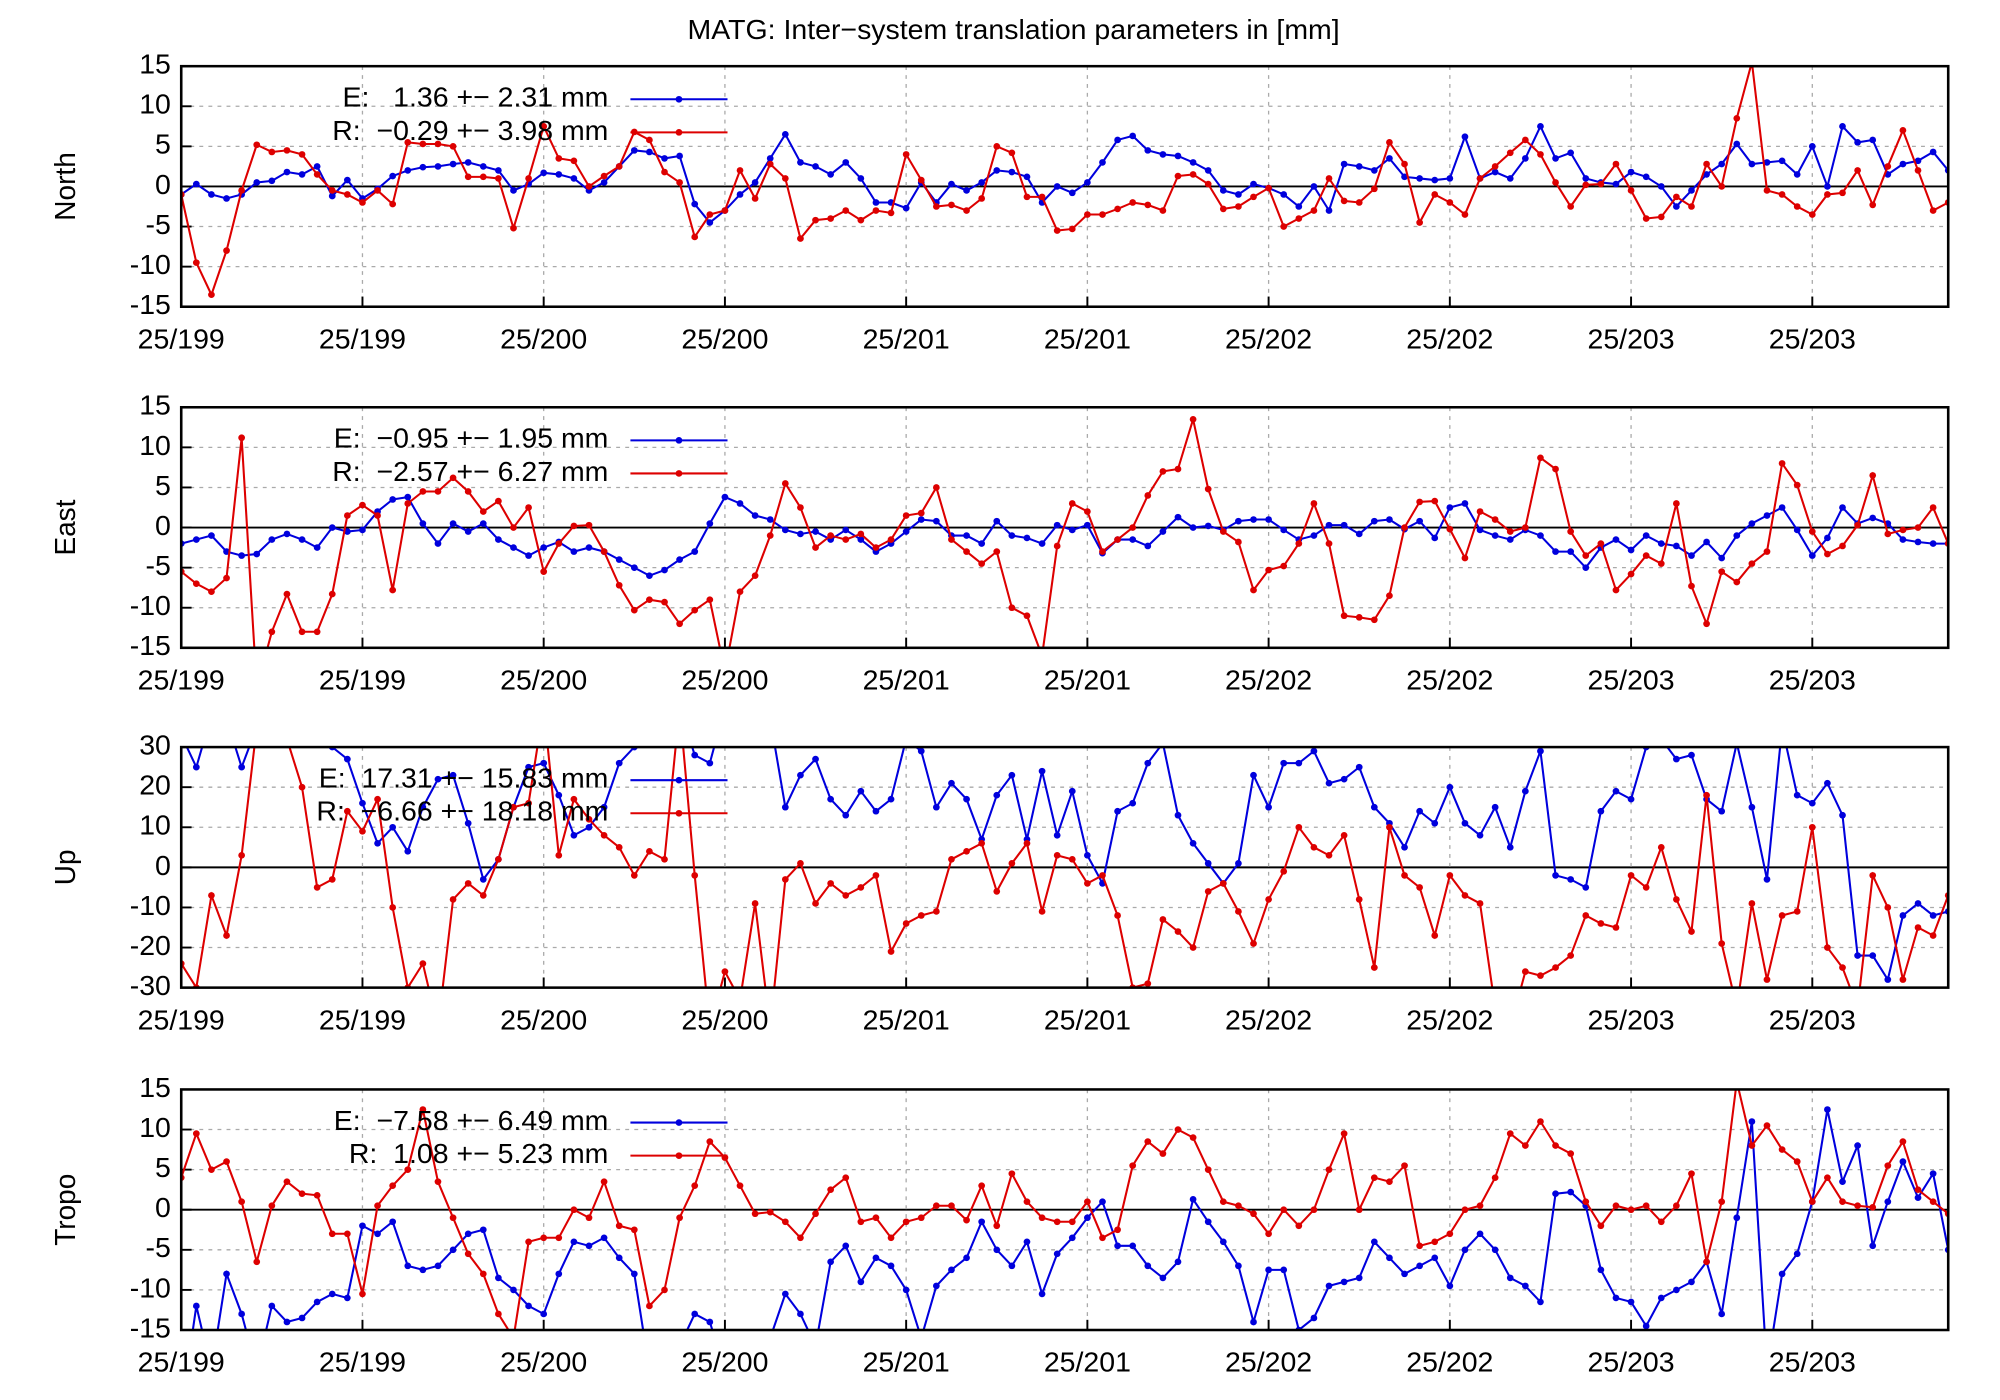 This screenshot has width=2000, height=1400. What do you see at coordinates (155, 1127) in the screenshot?
I see `y-tick-label: 10` at bounding box center [155, 1127].